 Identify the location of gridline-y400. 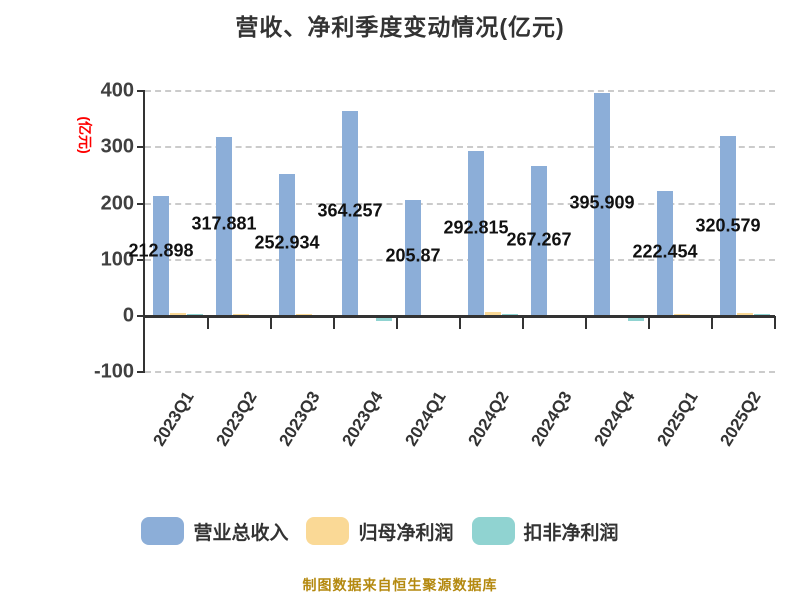
(460, 91).